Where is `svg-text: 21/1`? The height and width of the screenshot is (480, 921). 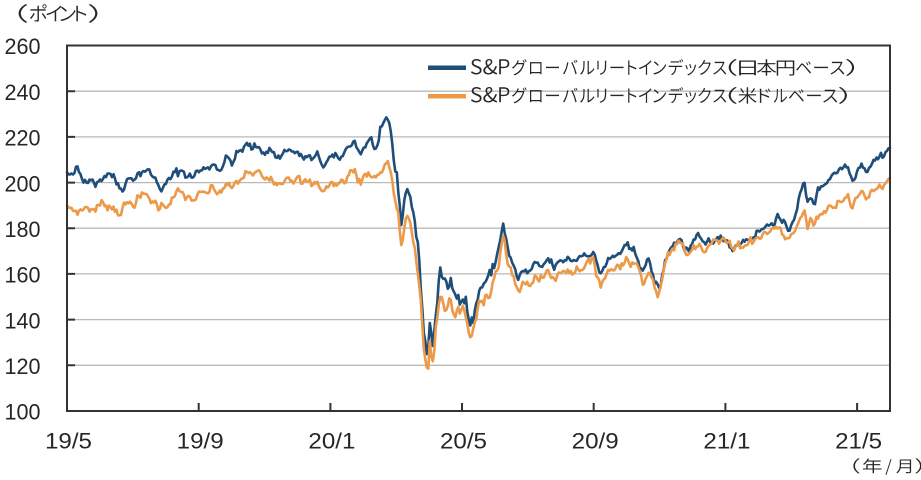 svg-text: 21/1 is located at coordinates (726, 441).